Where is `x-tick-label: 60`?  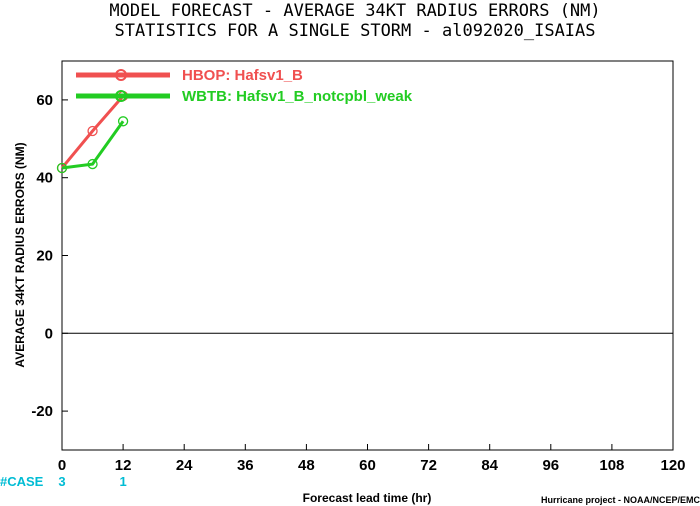
x-tick-label: 60 is located at coordinates (367, 465).